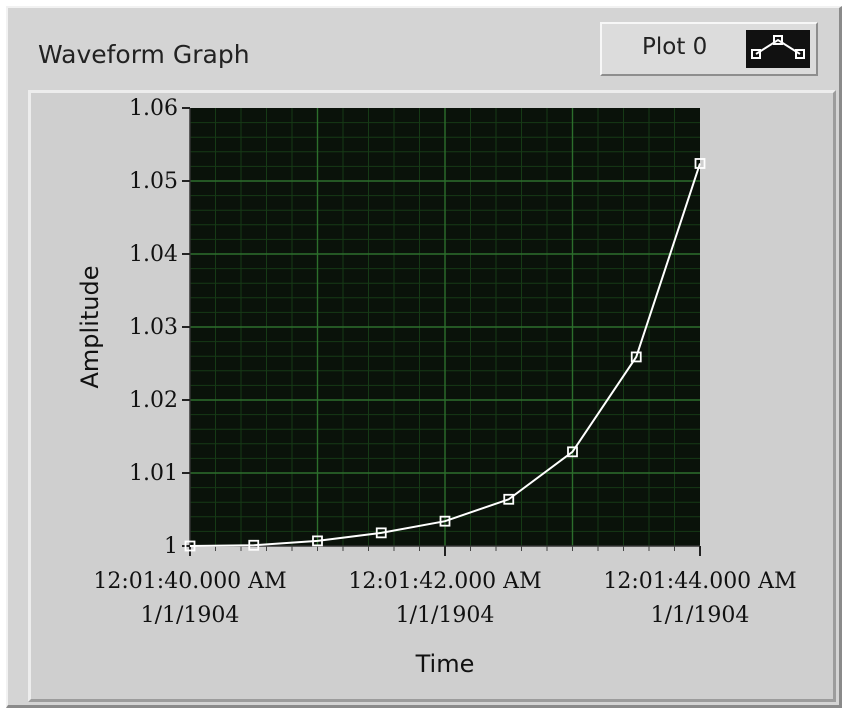 The image size is (849, 715). What do you see at coordinates (445, 664) in the screenshot?
I see `x-axis-title: Time` at bounding box center [445, 664].